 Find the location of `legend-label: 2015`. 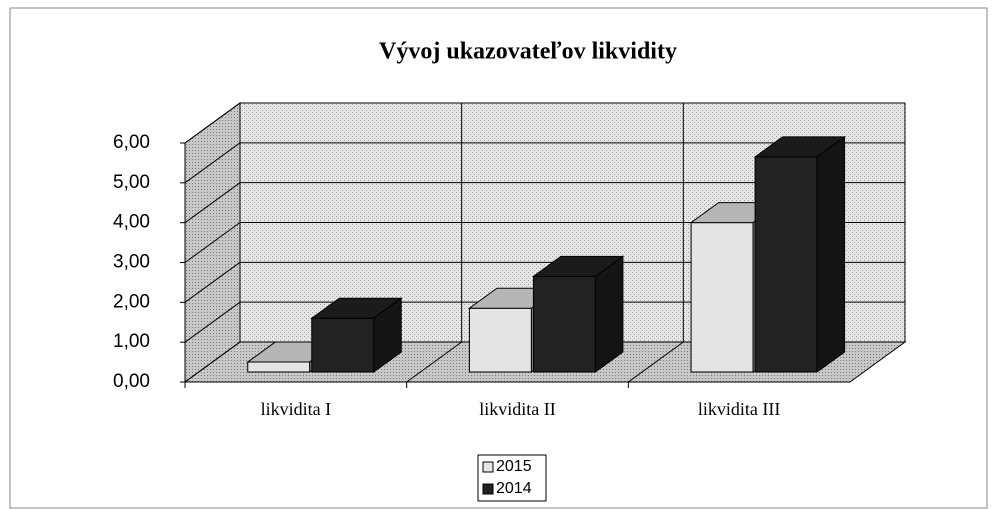

legend-label: 2015 is located at coordinates (514, 466).